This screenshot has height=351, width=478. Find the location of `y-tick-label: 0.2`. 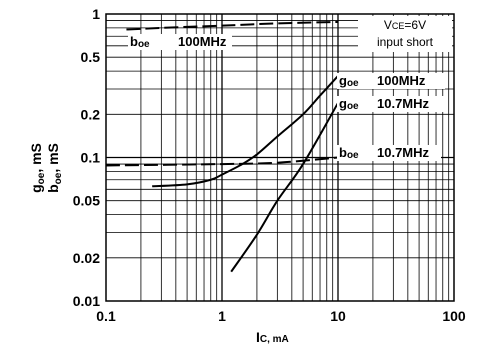

y-tick-label: 0.2 is located at coordinates (91, 114).